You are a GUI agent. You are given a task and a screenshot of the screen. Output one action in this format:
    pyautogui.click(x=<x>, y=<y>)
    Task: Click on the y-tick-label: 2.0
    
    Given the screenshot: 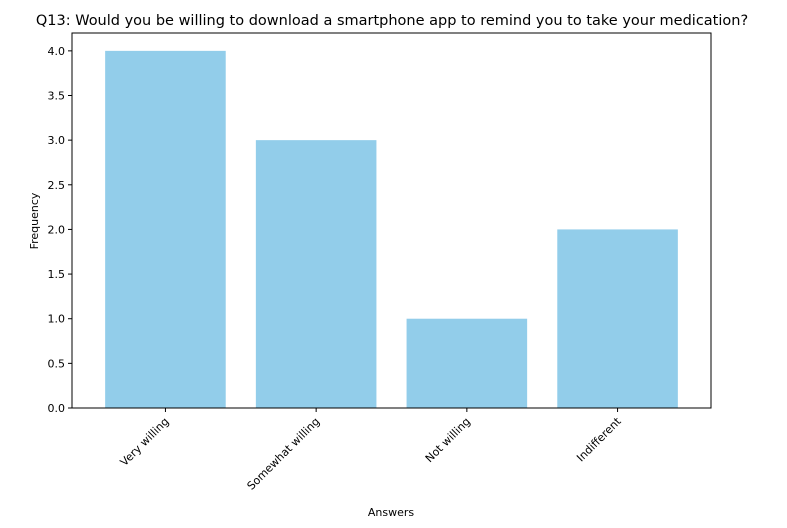 What is the action you would take?
    pyautogui.click(x=57, y=229)
    